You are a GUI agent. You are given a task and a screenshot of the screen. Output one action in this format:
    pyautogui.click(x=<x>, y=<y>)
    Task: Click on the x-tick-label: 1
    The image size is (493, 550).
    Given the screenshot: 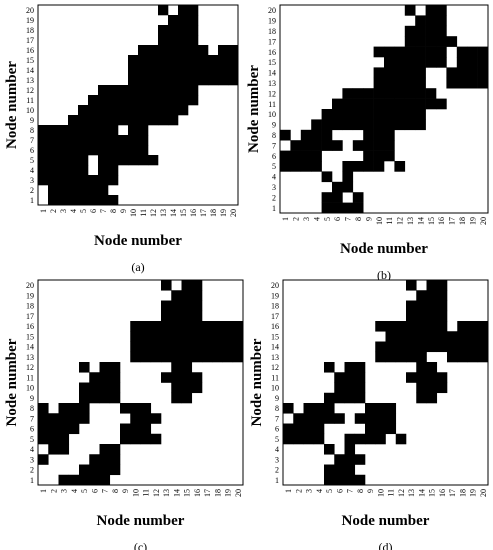 What is the action you would take?
    pyautogui.click(x=285, y=219)
    